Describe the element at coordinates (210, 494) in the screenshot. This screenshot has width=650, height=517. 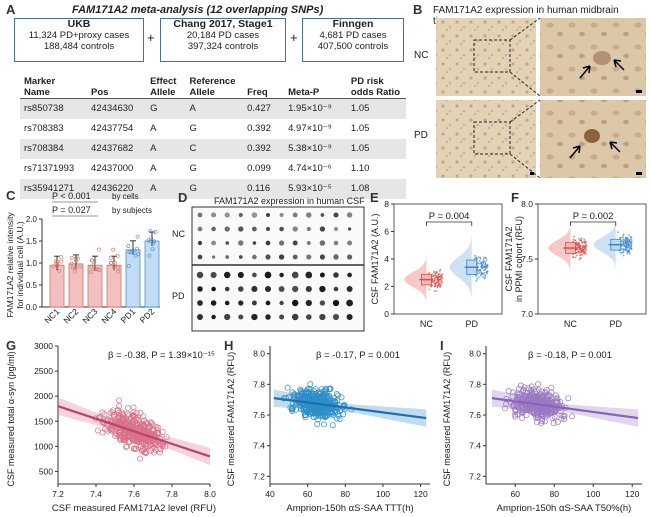
I see `x-tick-label: 8.0` at that location.